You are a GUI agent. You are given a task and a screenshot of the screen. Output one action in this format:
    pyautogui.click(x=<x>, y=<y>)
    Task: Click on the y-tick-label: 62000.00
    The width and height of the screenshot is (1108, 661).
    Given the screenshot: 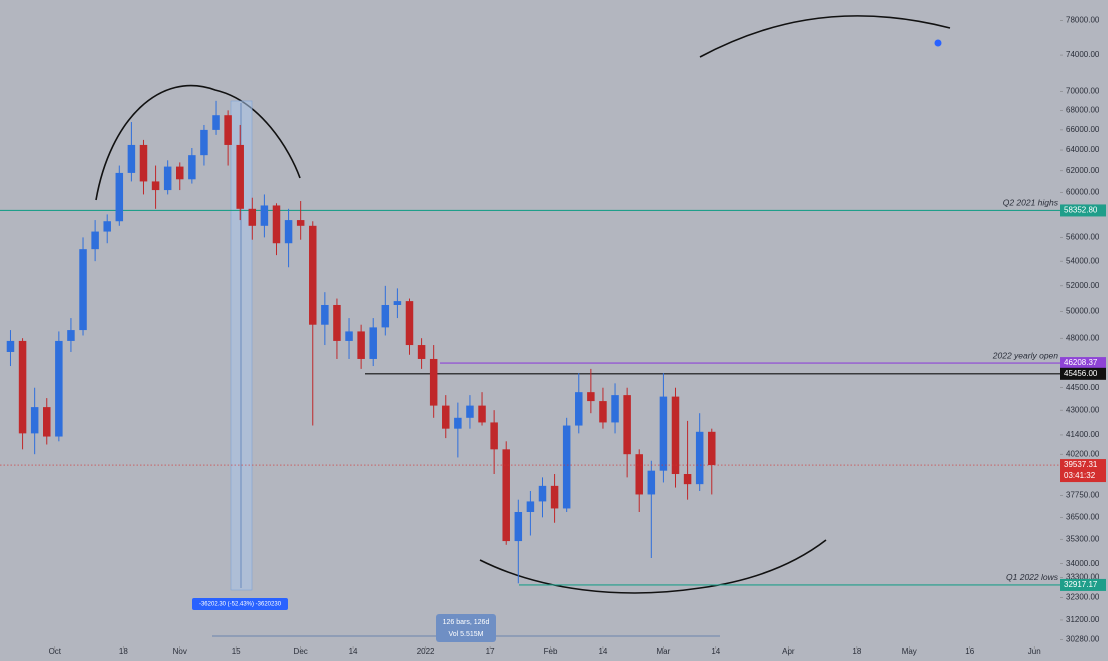 What is the action you would take?
    pyautogui.click(x=1083, y=170)
    